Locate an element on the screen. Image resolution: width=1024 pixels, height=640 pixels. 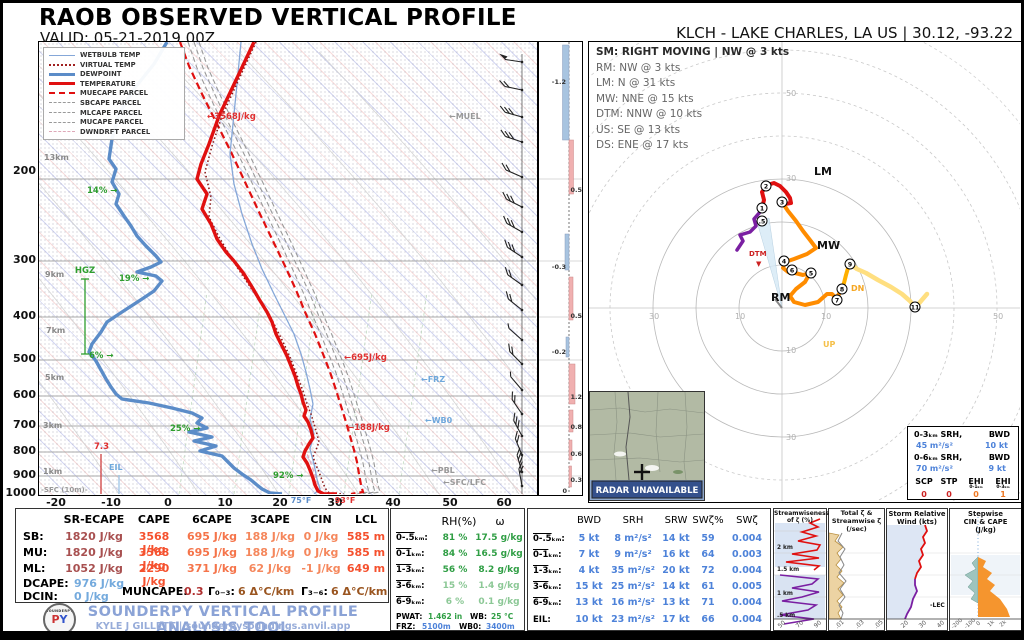
swzeta-pct-value: 66 is located at coordinates (708, 619).